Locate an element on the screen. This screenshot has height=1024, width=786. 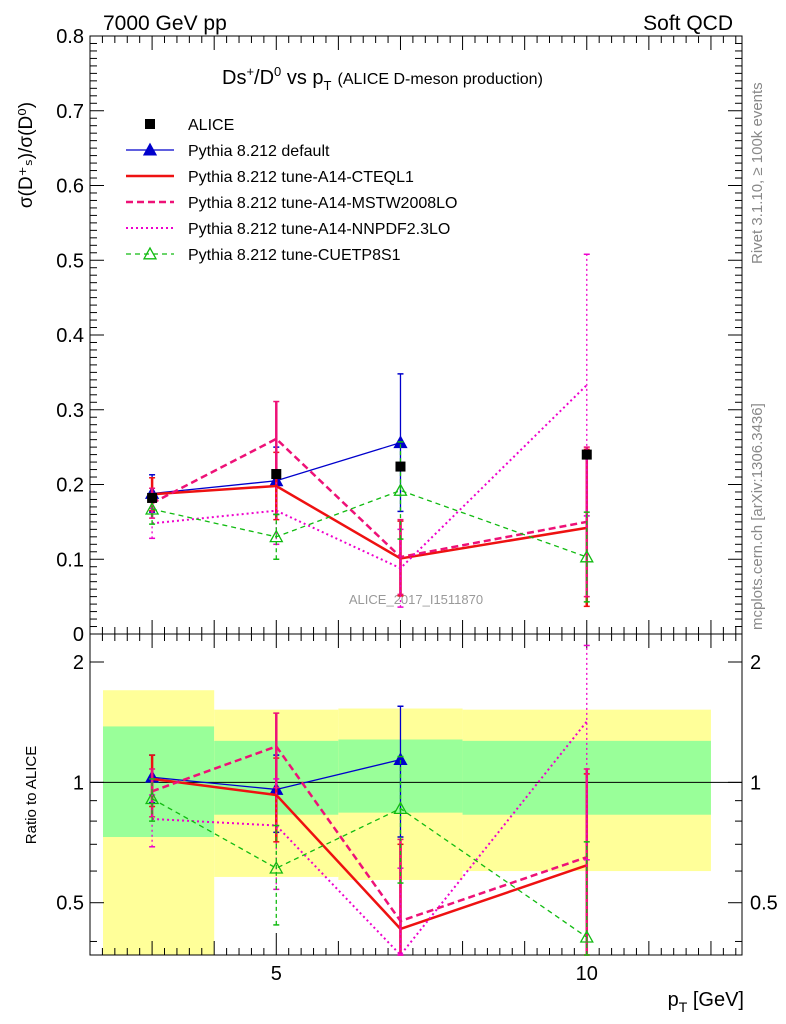
ratio-y-tick-label-right: 0.5 is located at coordinates (764, 904).